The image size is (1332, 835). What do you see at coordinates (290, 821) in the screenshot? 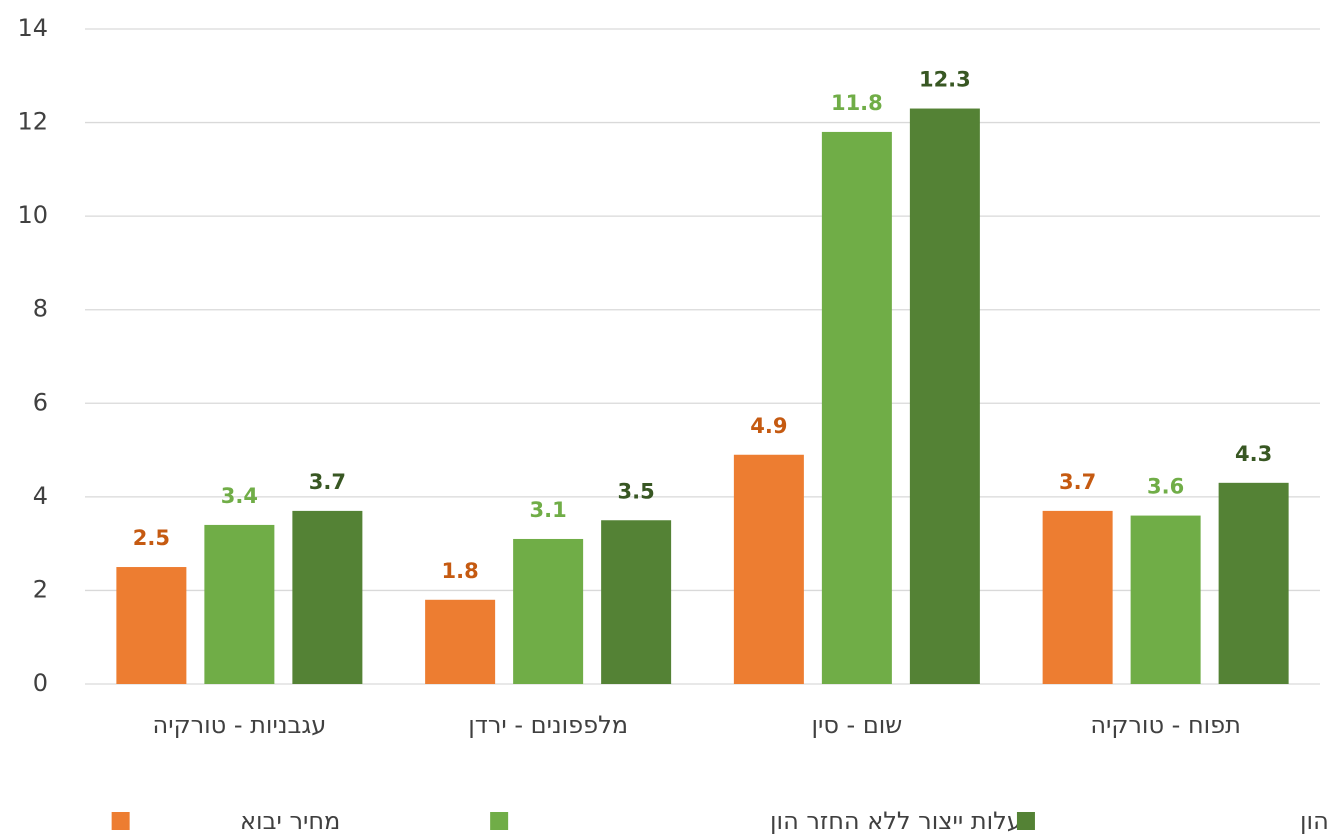
I see `legend-label: מחיר יבוא` at bounding box center [290, 821].